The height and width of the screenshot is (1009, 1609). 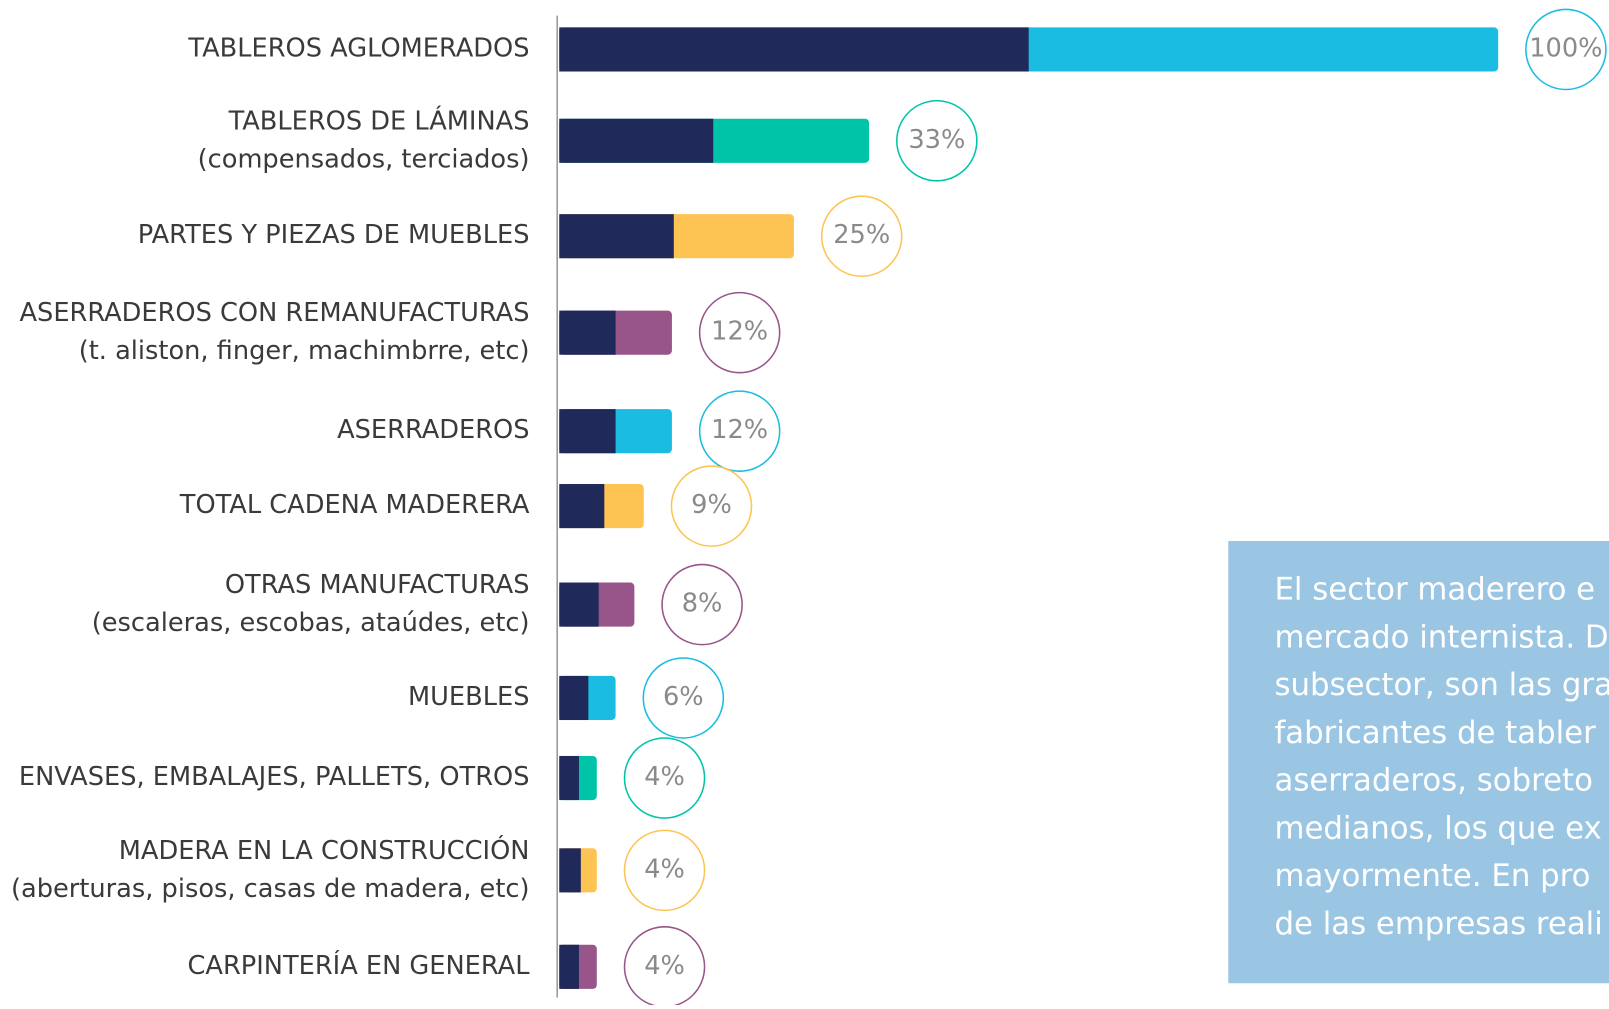 What do you see at coordinates (1441, 637) in the screenshot?
I see `note-line: mercado internista. D` at bounding box center [1441, 637].